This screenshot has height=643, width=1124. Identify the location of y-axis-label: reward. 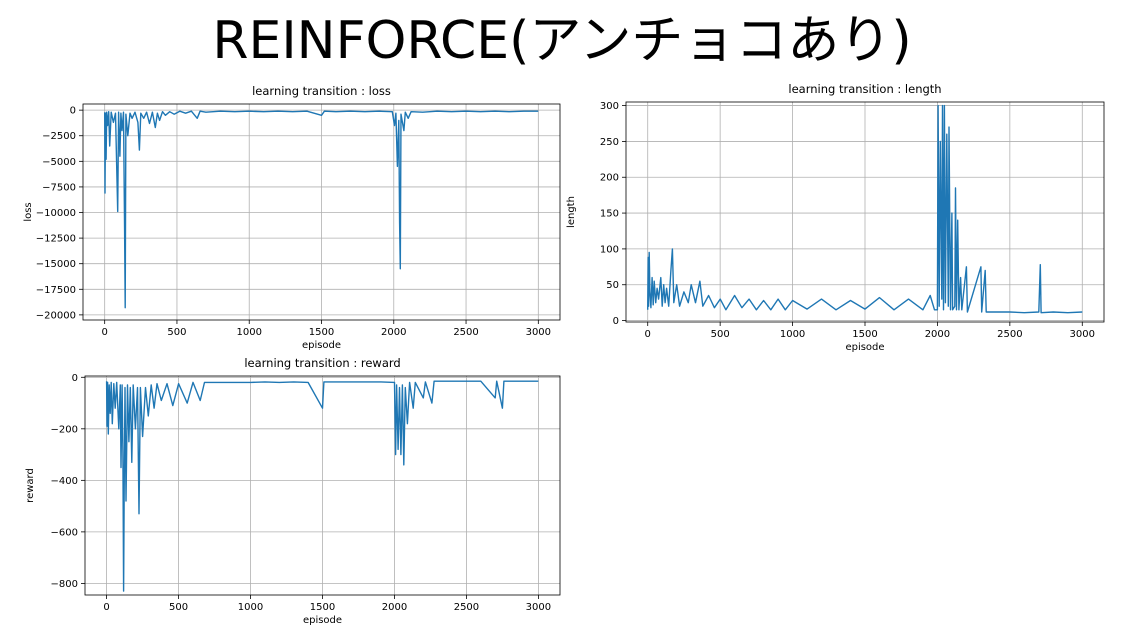
(30, 485).